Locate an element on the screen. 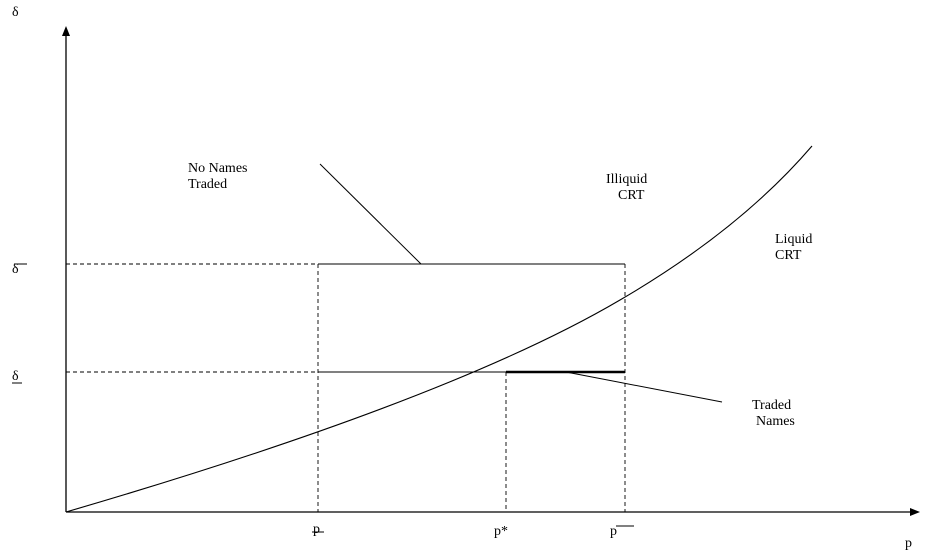  traded-names-line2: Names is located at coordinates (775, 421).